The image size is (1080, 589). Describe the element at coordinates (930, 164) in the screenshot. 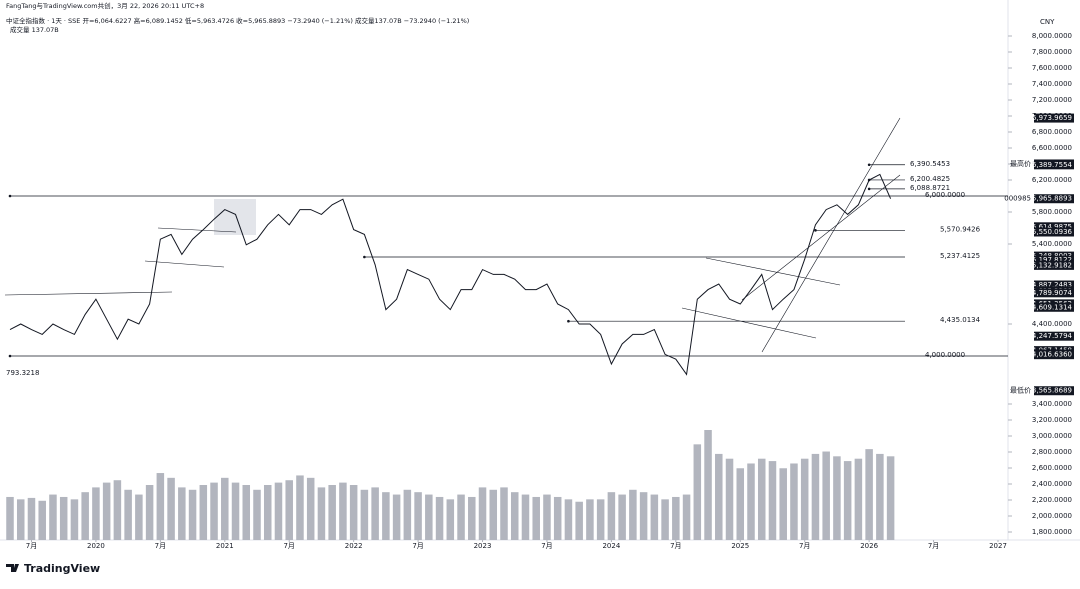

I see `level-label: 6,390.5453` at that location.